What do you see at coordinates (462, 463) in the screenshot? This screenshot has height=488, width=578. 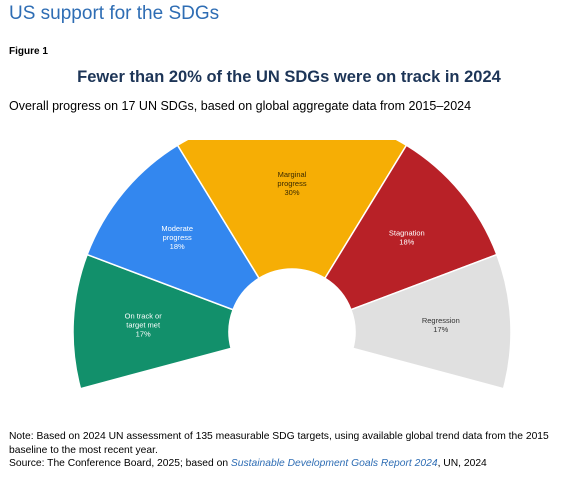 I see `source-suffix: , UN, 2024` at bounding box center [462, 463].